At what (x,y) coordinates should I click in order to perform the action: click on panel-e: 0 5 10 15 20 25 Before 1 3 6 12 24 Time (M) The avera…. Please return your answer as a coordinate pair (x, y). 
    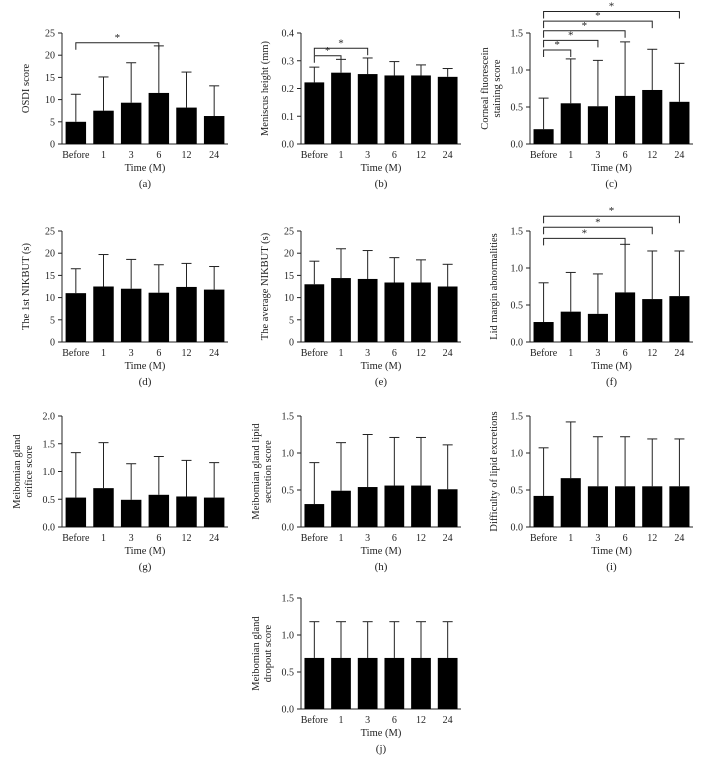
    Looking at the image, I should click on (360, 307).